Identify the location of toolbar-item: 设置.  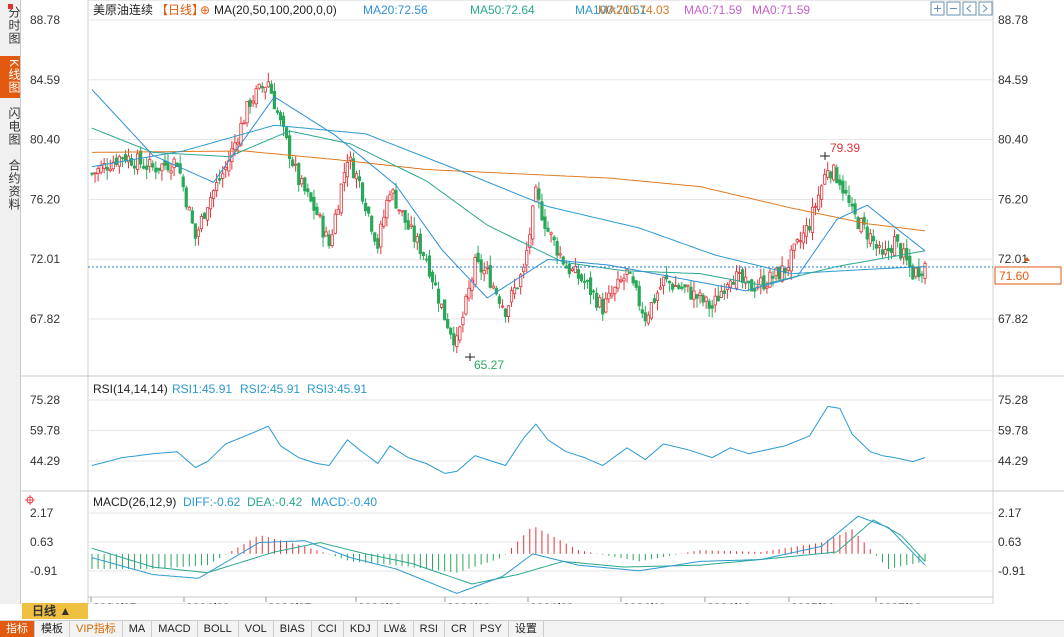
(526, 629).